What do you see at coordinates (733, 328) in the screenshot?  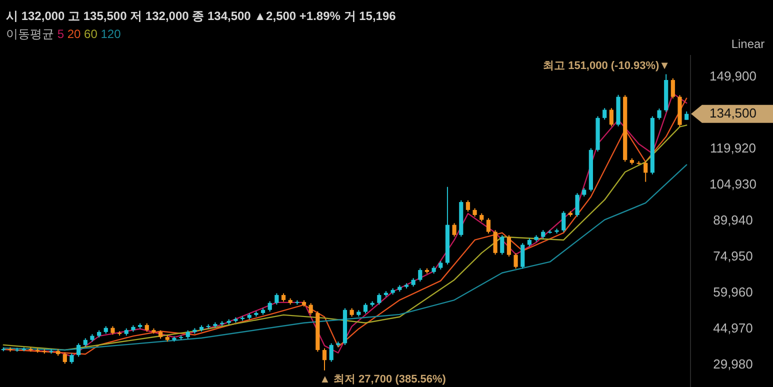 I see `y-tick-label: 44,970` at bounding box center [733, 328].